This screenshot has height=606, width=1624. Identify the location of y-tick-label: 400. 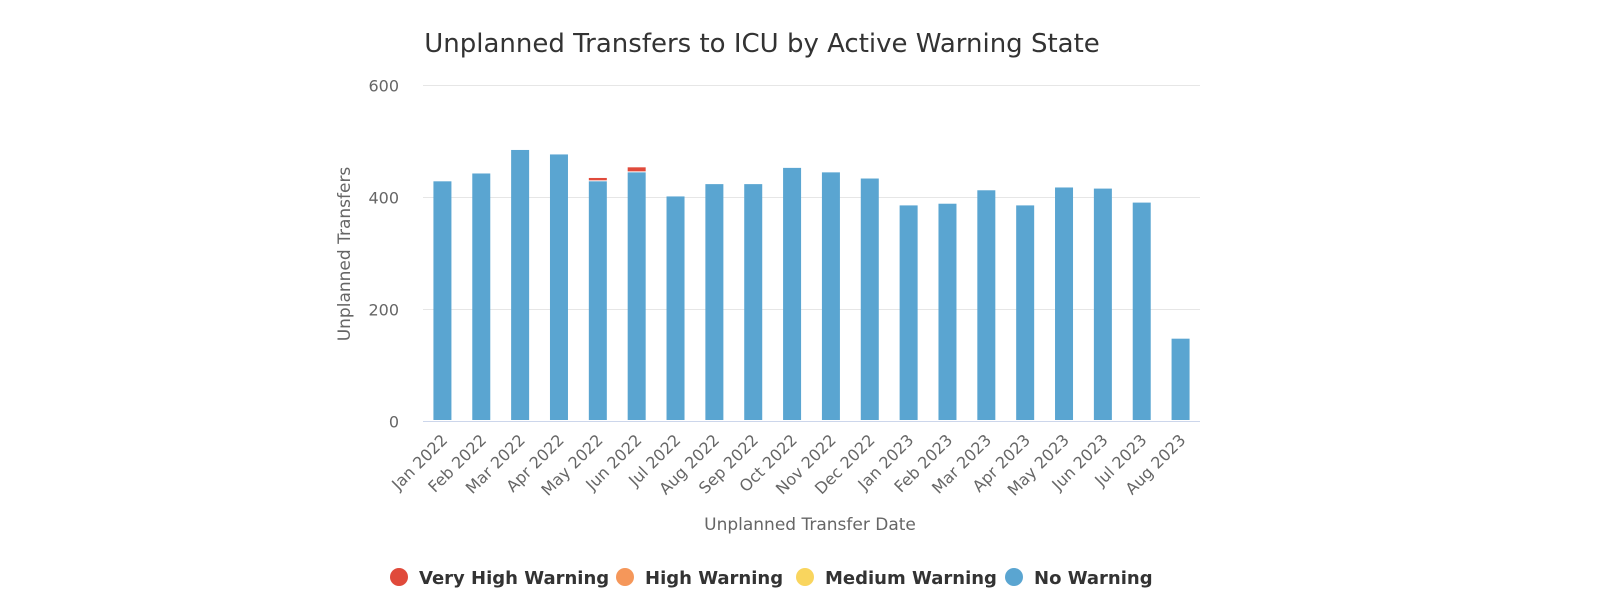
(383, 198).